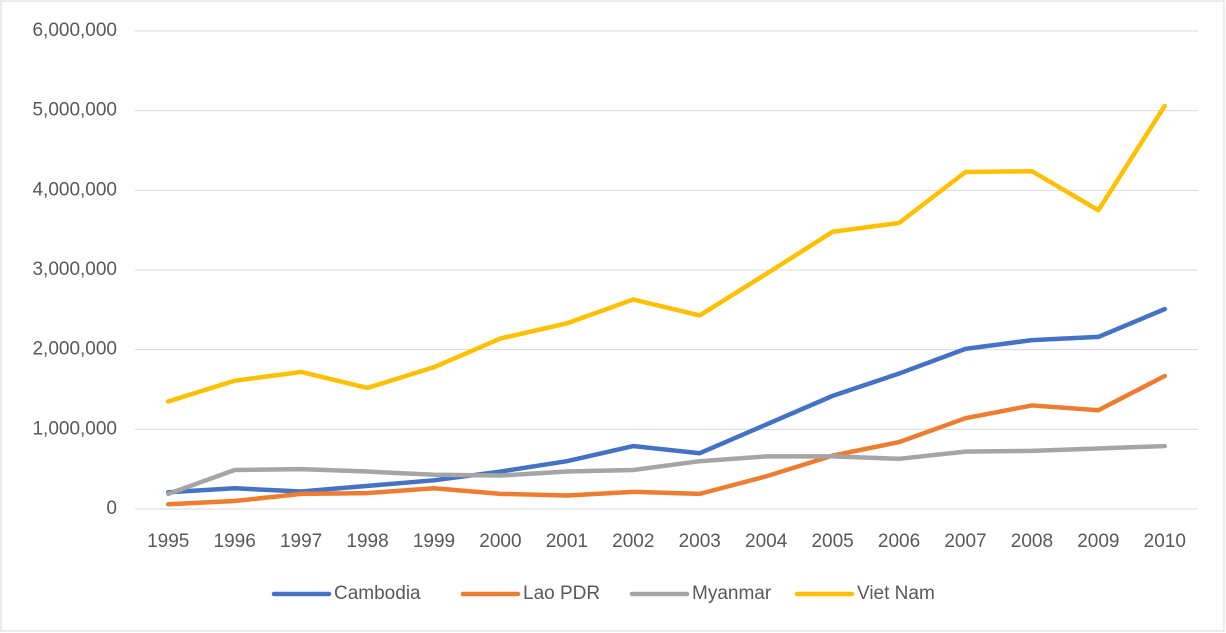 The image size is (1226, 633). Describe the element at coordinates (74, 428) in the screenshot. I see `y-tick-label: 1,000,000` at that location.